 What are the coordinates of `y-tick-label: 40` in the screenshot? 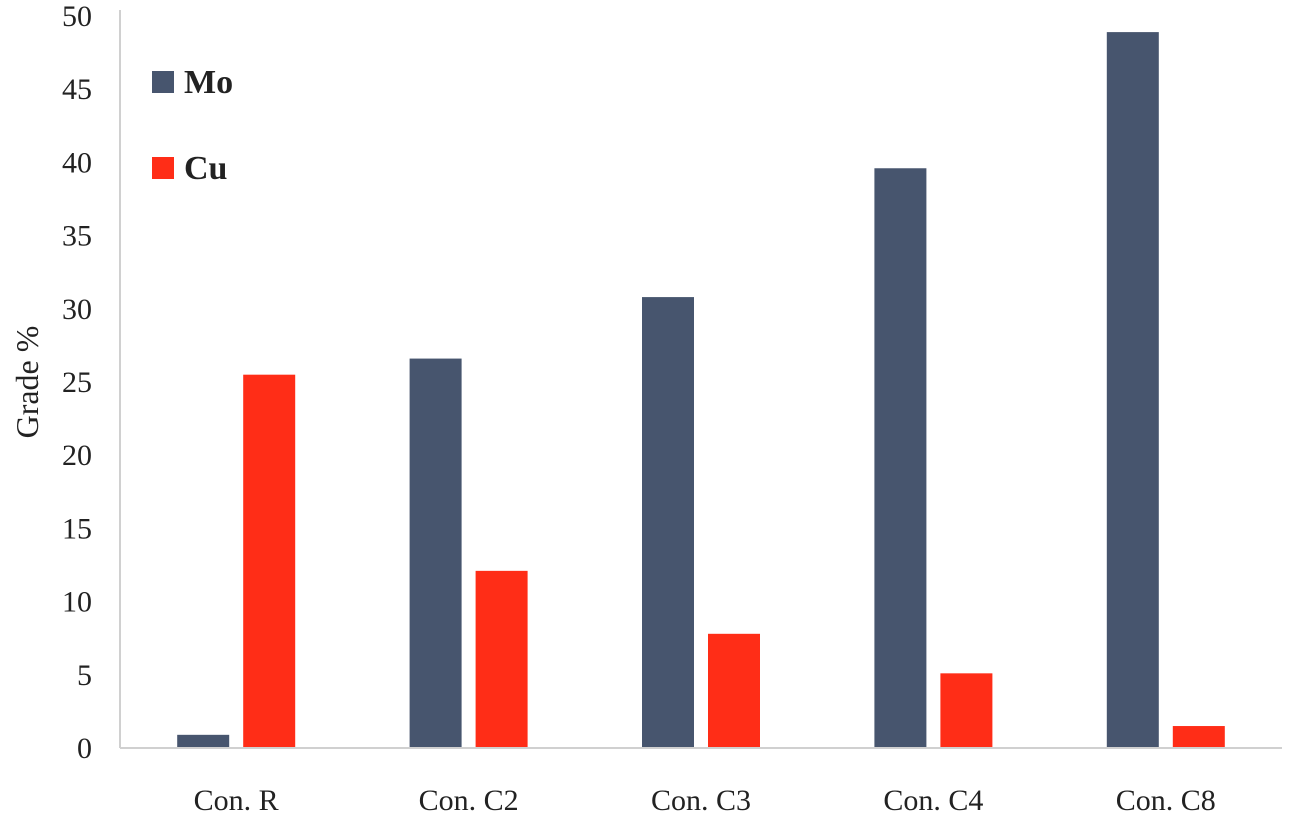 It's located at (77, 162).